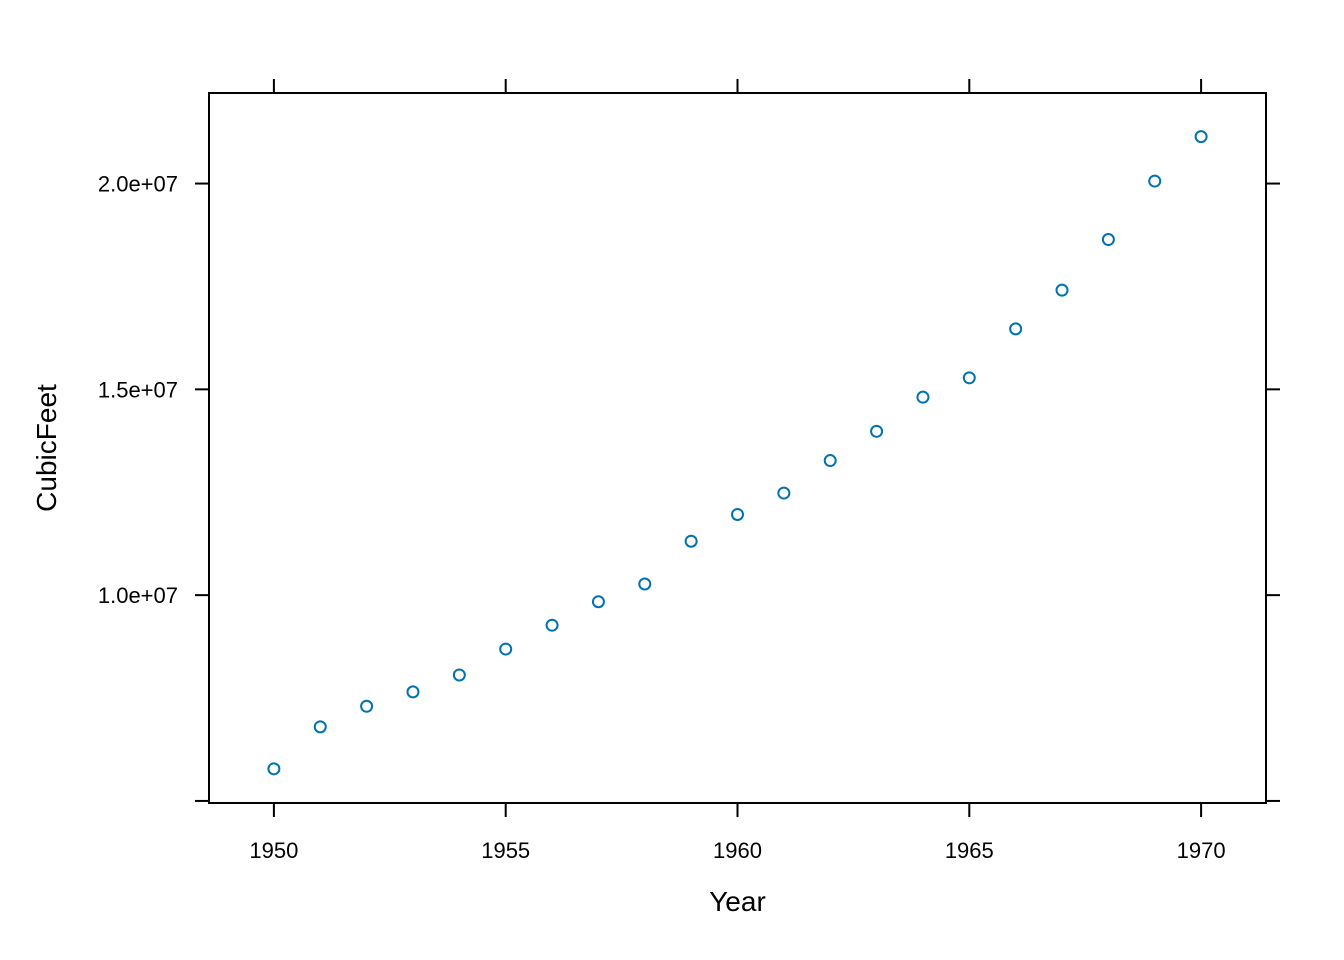 This screenshot has height=960, width=1344. What do you see at coordinates (273, 850) in the screenshot?
I see `x-tick-label: 1950` at bounding box center [273, 850].